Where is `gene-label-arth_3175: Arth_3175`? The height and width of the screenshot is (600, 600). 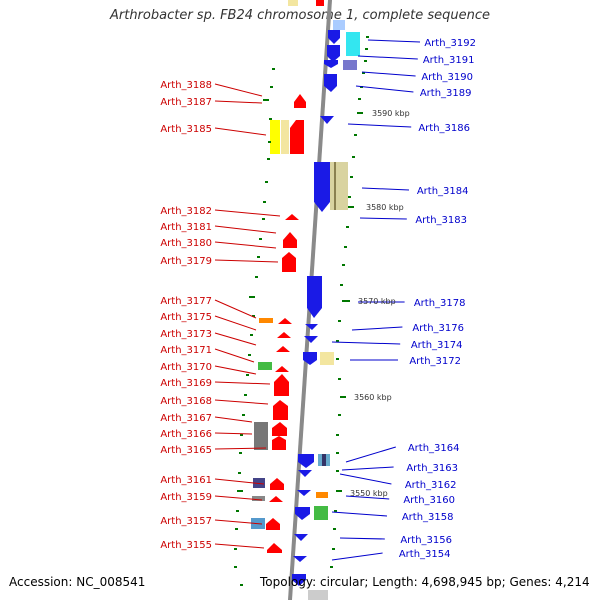
gene-label-arth_3175: Arth_3175 is located at coordinates (186, 317).